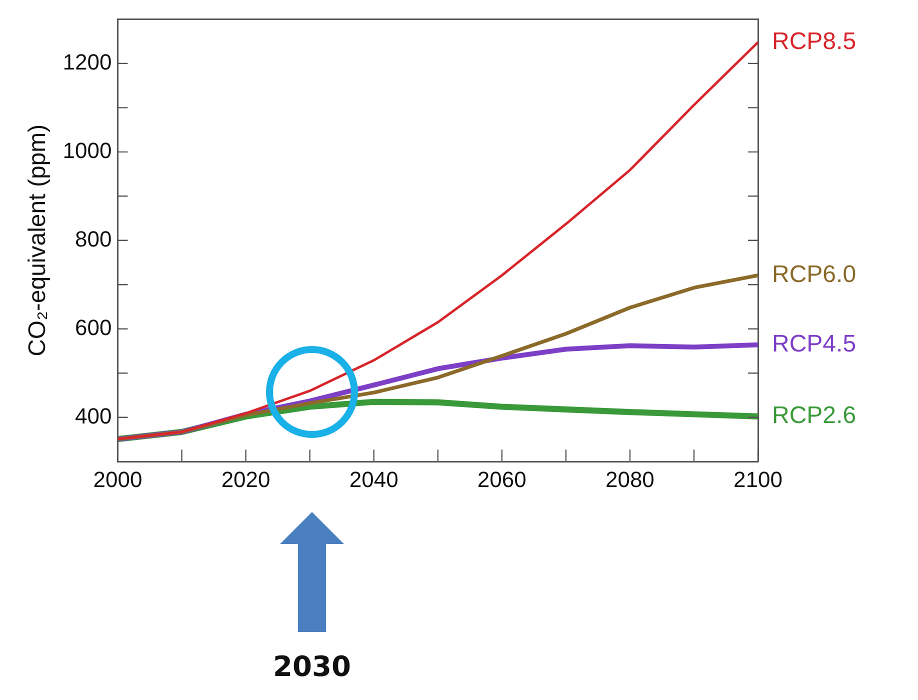 This screenshot has height=700, width=918. I want to click on x-tick-label: 2000, so click(117, 479).